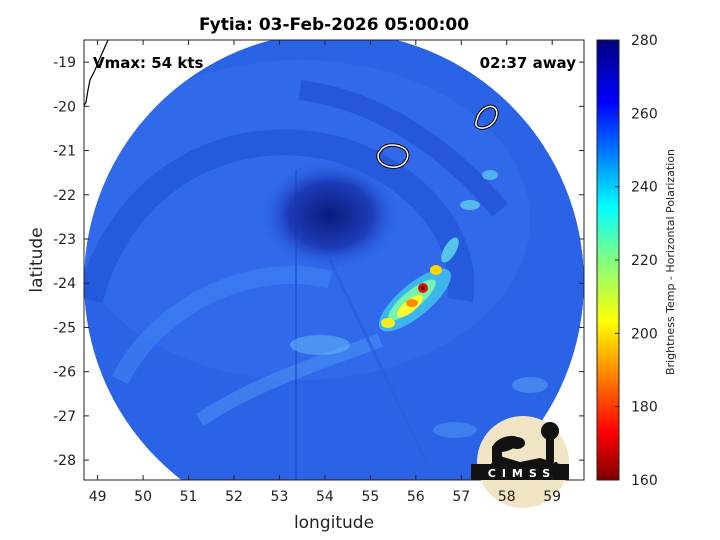 The image size is (720, 540). What do you see at coordinates (507, 497) in the screenshot?
I see `x-tick-label: 58` at bounding box center [507, 497].